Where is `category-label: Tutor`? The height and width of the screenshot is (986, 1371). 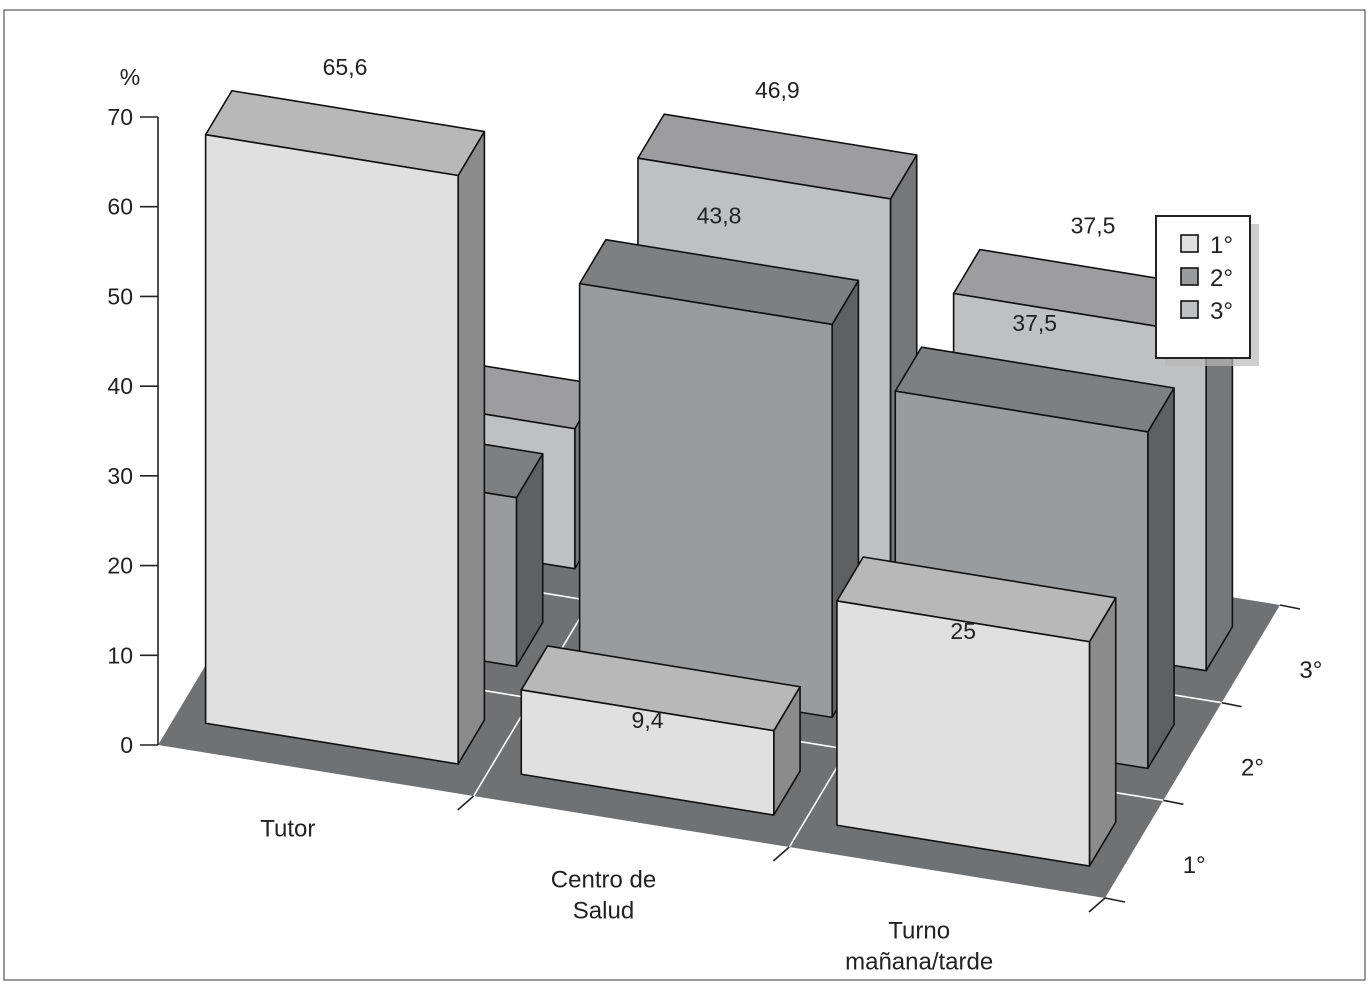
category-label: Tutor is located at coordinates (287, 829).